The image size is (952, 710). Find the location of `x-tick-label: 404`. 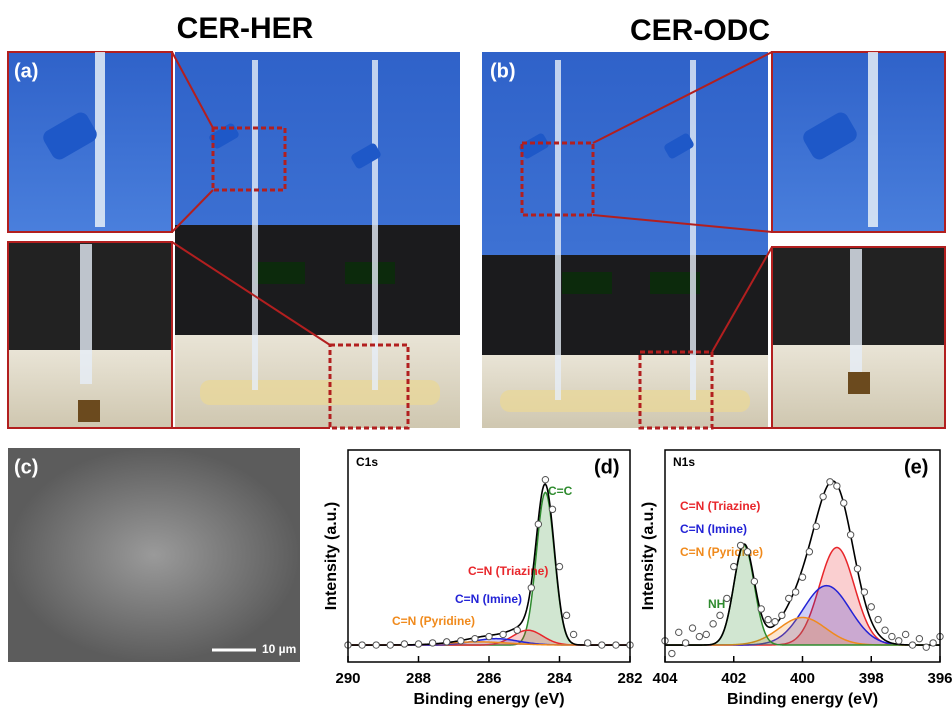

x-tick-label: 404 is located at coordinates (665, 678).